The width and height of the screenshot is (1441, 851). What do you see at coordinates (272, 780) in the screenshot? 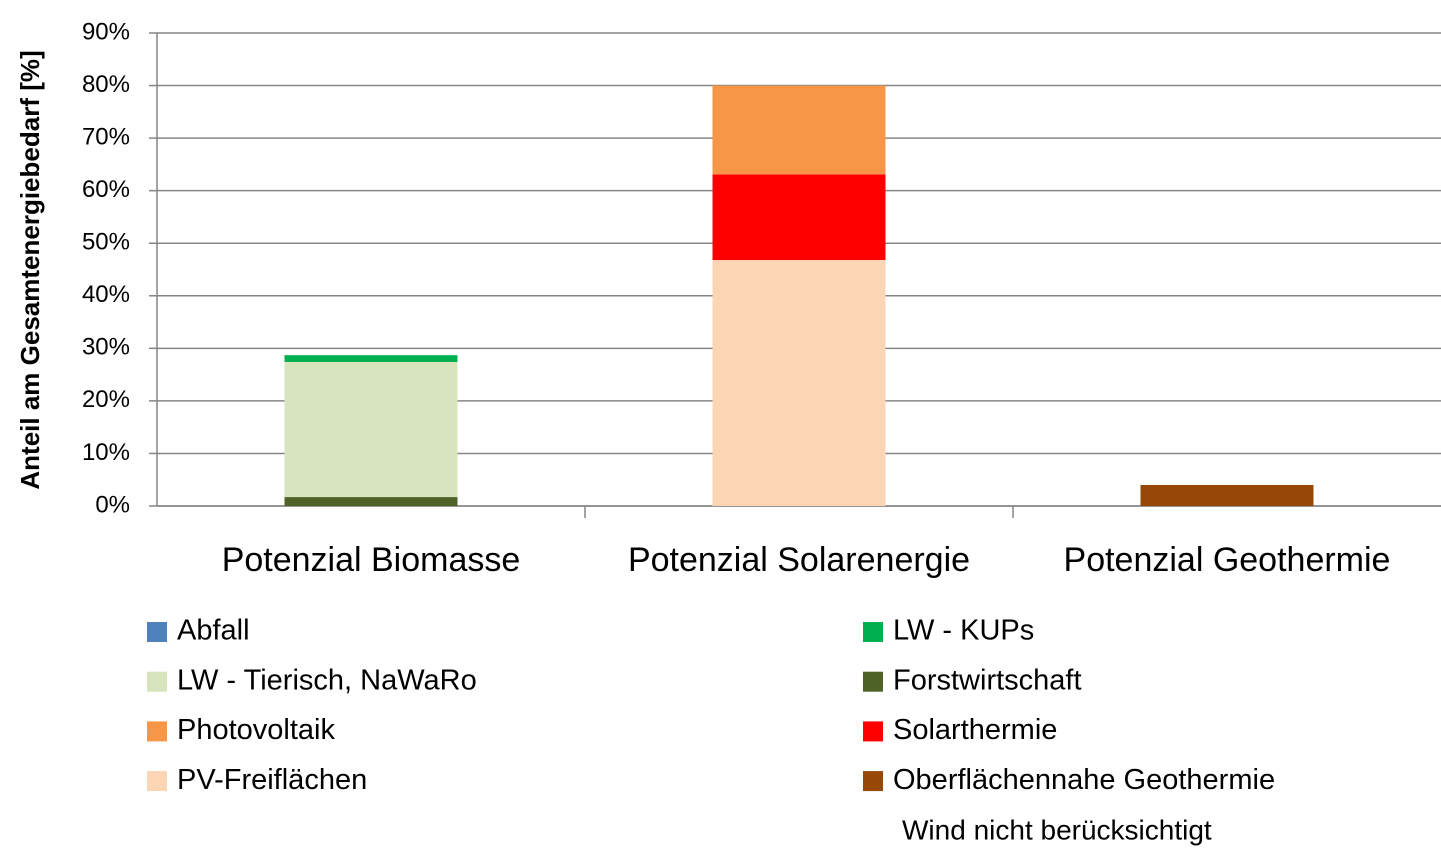
I see `legend-label: PV-Freiflächen` at bounding box center [272, 780].